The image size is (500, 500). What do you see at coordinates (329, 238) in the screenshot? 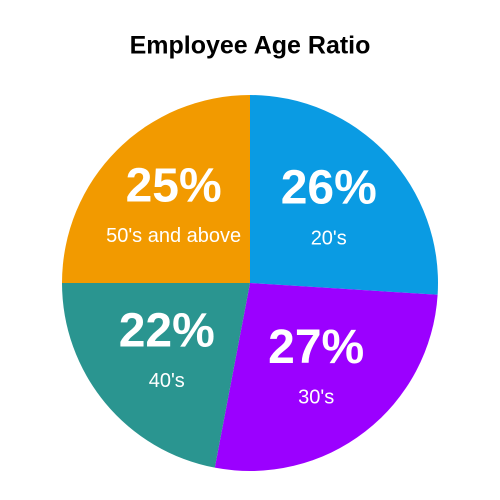
I see `category-label: 20's` at bounding box center [329, 238].